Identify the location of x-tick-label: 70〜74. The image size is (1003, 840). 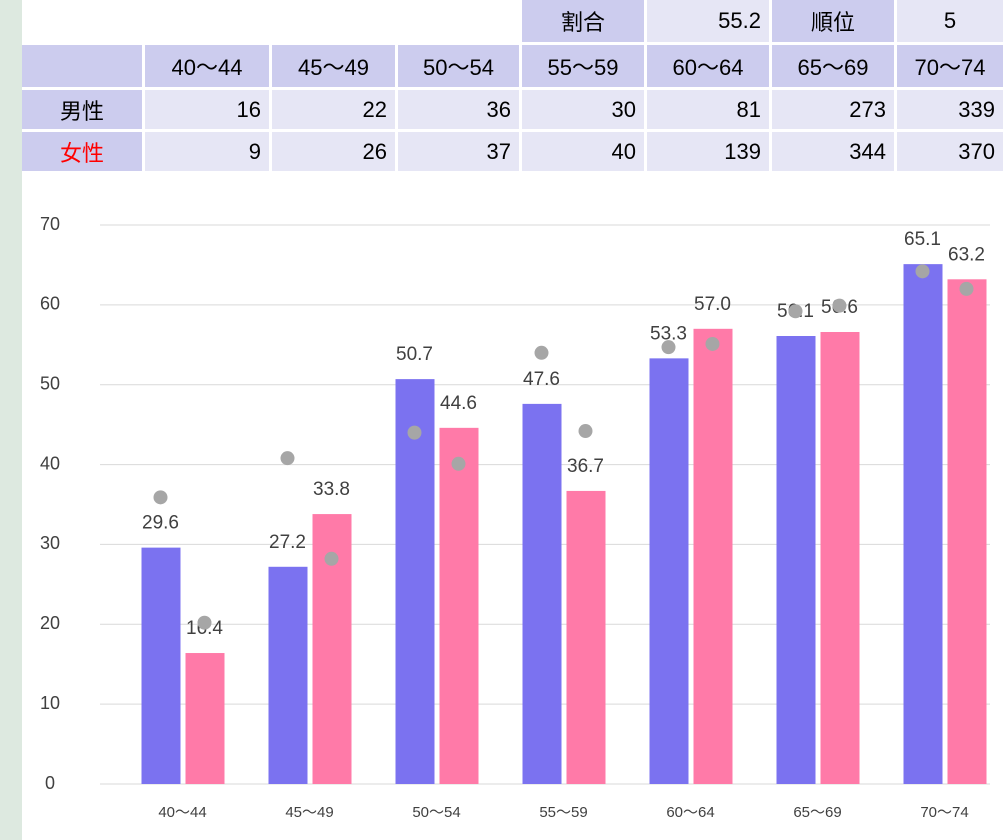
(944, 812).